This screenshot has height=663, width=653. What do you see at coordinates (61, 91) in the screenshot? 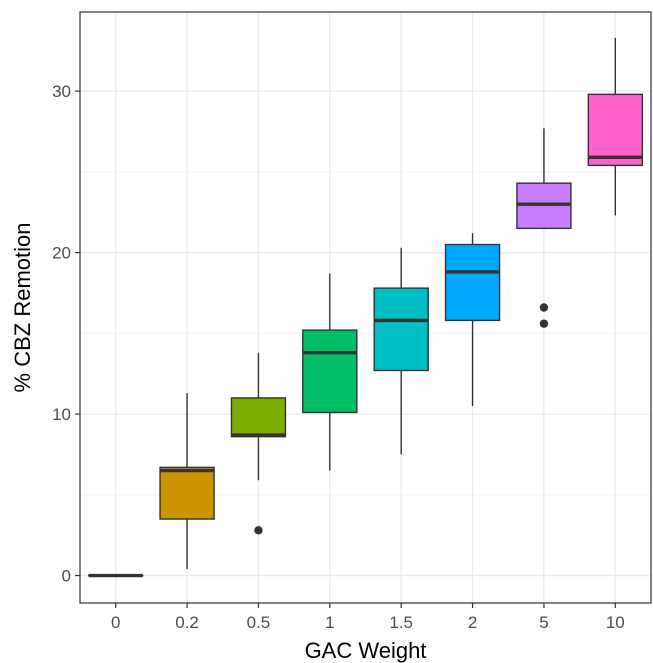
I see `y-tick-label: 30` at bounding box center [61, 91].